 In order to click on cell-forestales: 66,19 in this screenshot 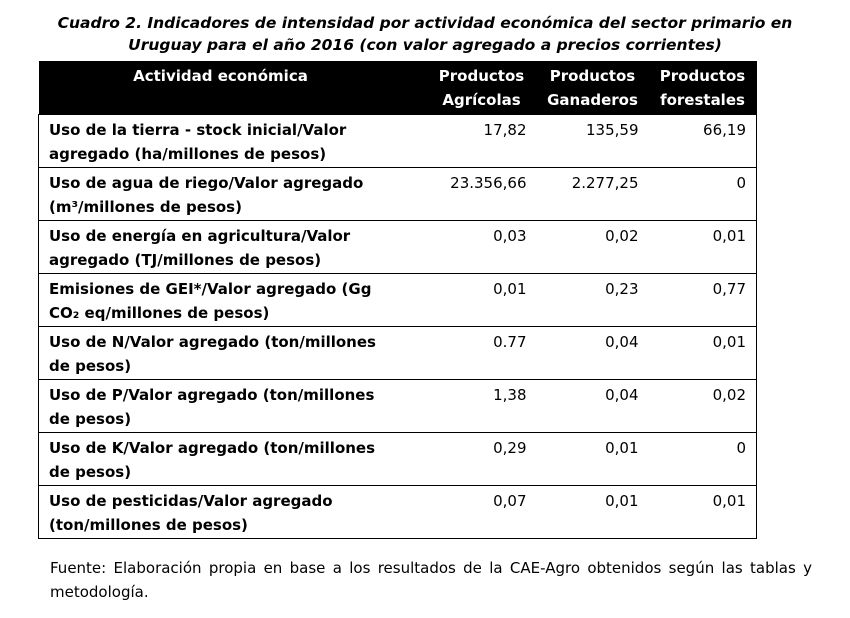, I will do `click(702, 141)`.